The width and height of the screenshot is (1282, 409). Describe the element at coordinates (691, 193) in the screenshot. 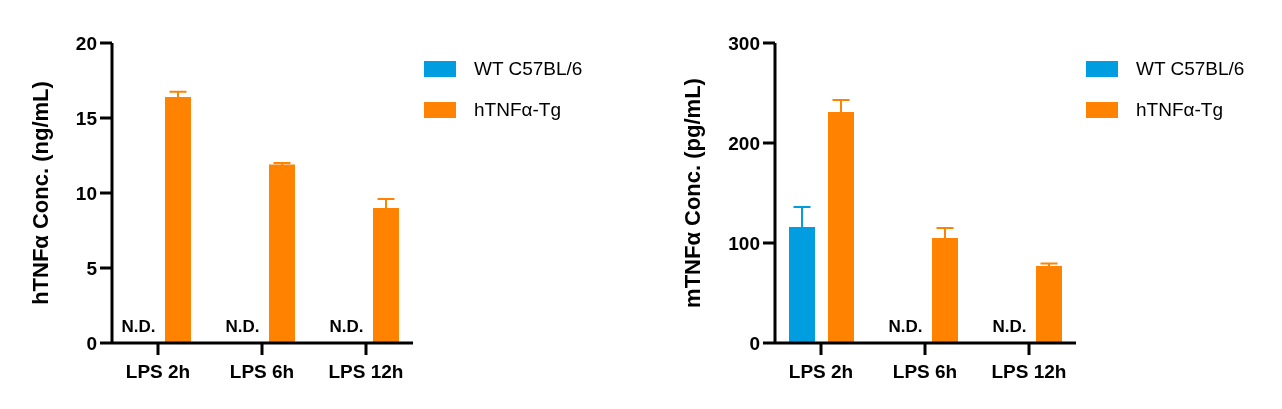

I see `y-axis-title: mTNFα Conc. (pg/mL)` at that location.